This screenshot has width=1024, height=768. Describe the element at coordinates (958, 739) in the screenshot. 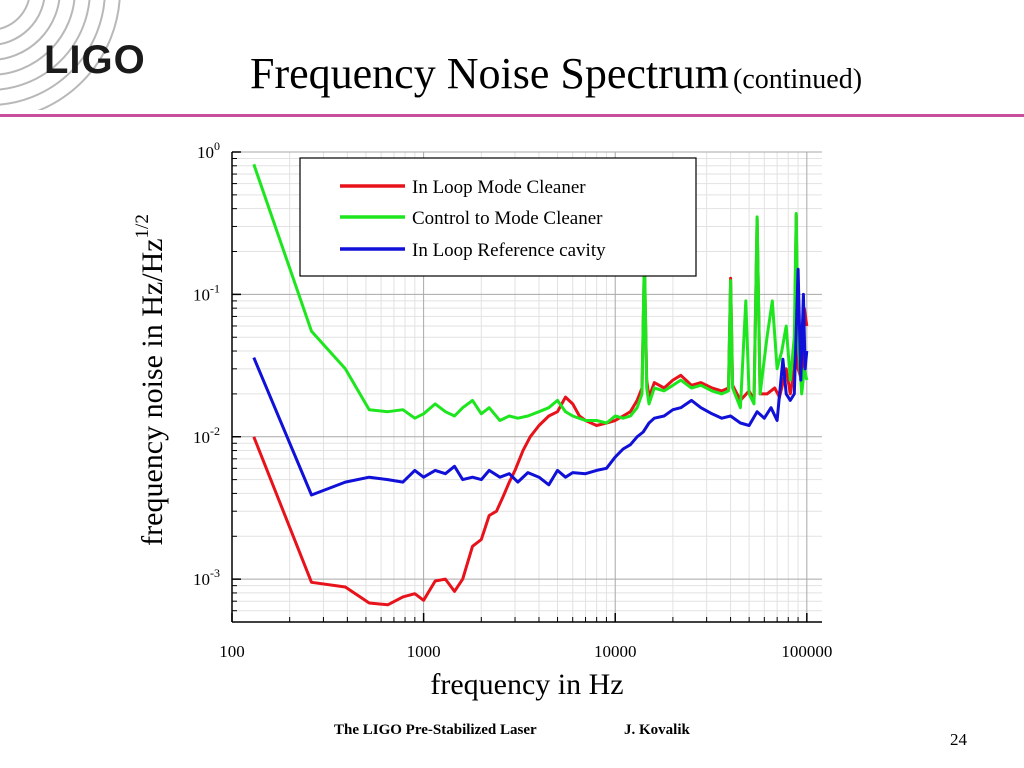

I see `page-number: 24` at that location.